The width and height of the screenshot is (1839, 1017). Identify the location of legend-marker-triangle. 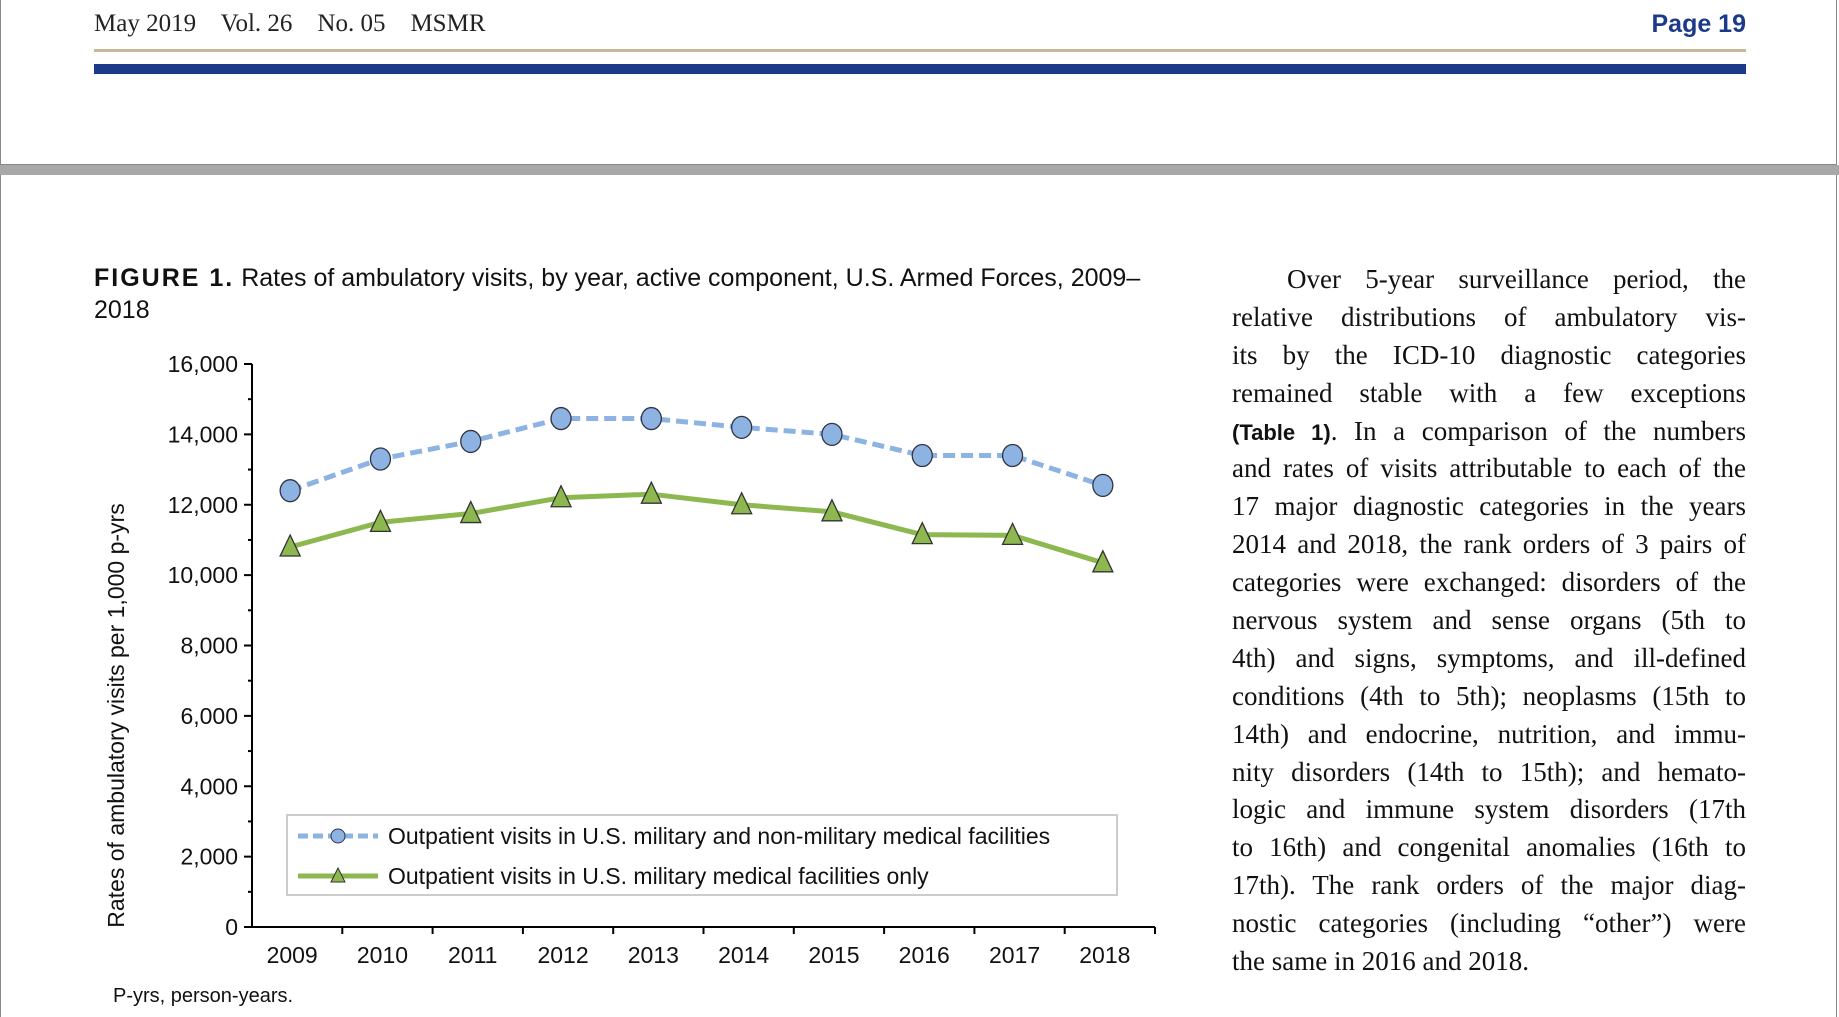
(338, 874).